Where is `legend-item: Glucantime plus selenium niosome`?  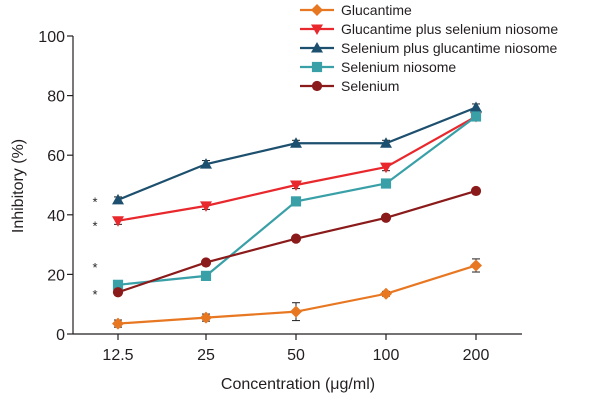 legend-item: Glucantime plus selenium niosome is located at coordinates (429, 29).